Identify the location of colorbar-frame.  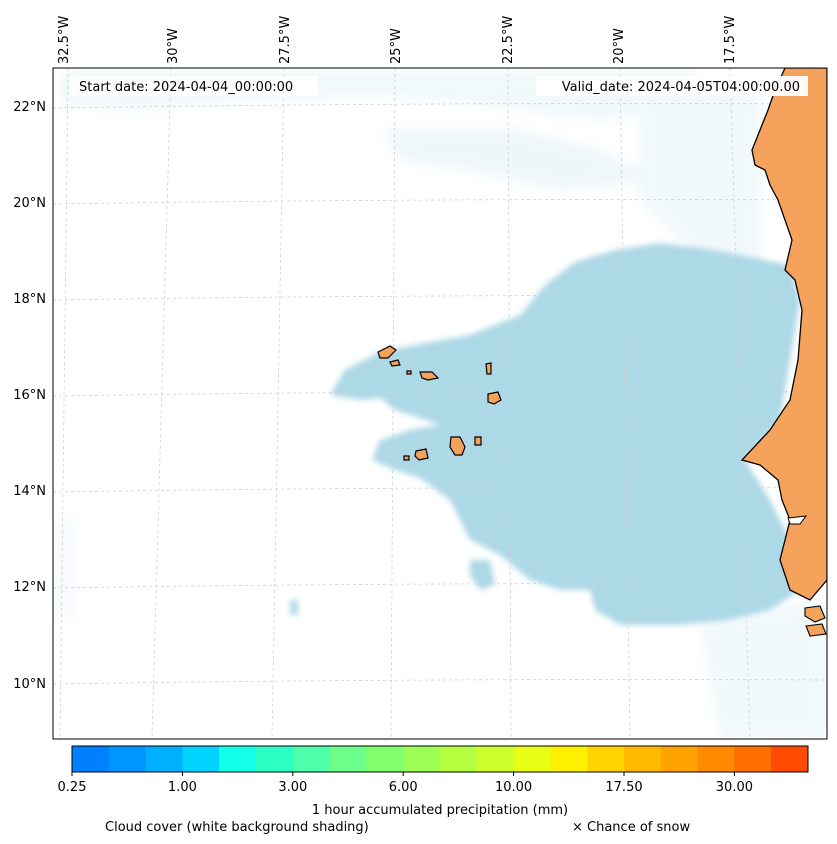
(440, 759).